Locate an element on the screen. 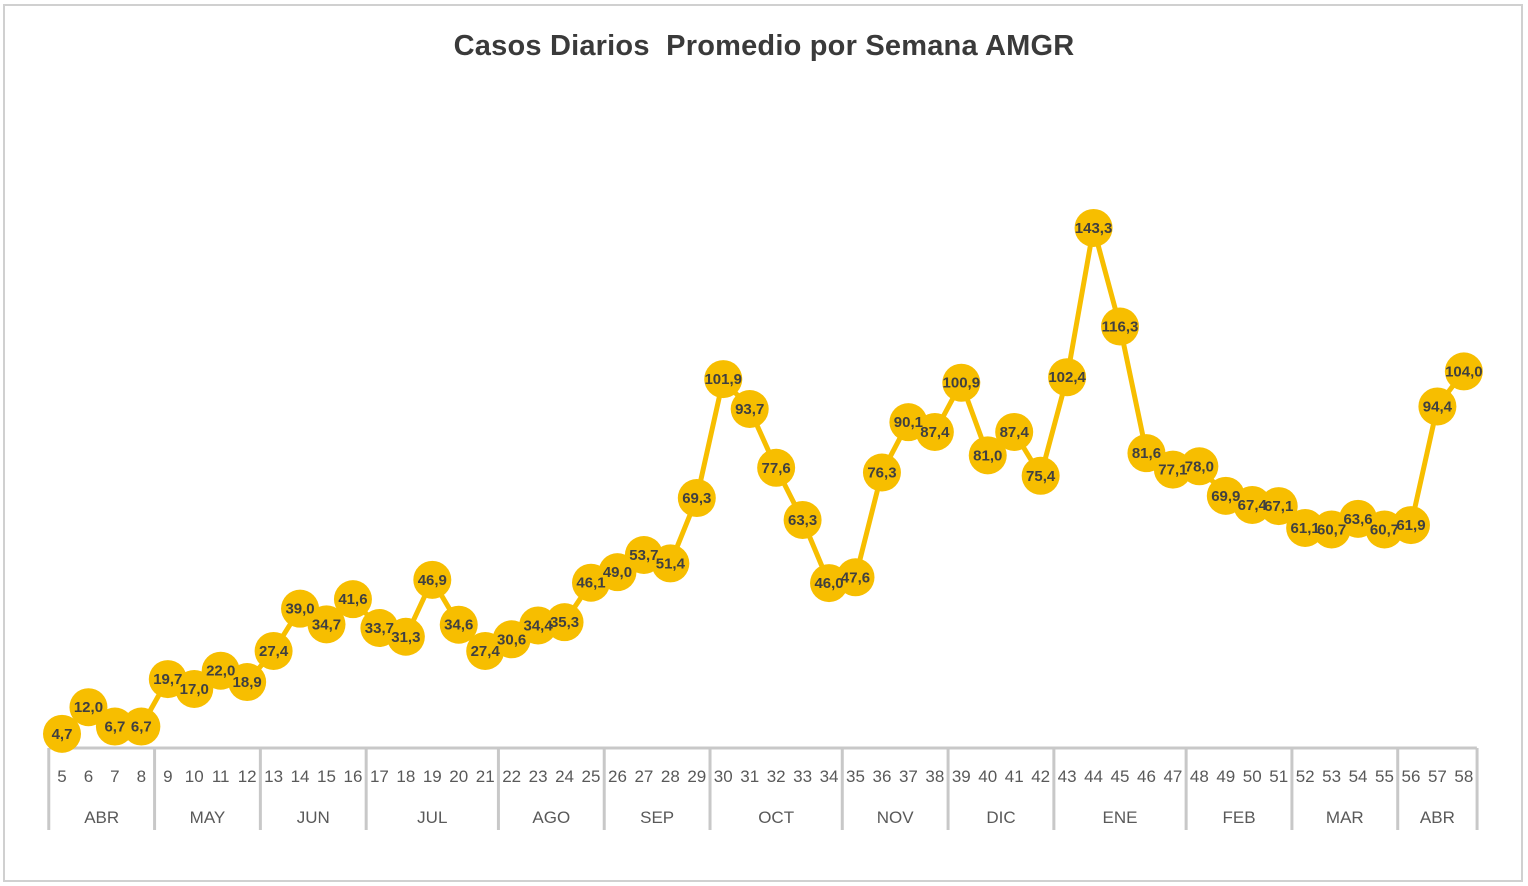 Image resolution: width=1528 pixels, height=886 pixels. x-tick-label: 48 is located at coordinates (1199, 776).